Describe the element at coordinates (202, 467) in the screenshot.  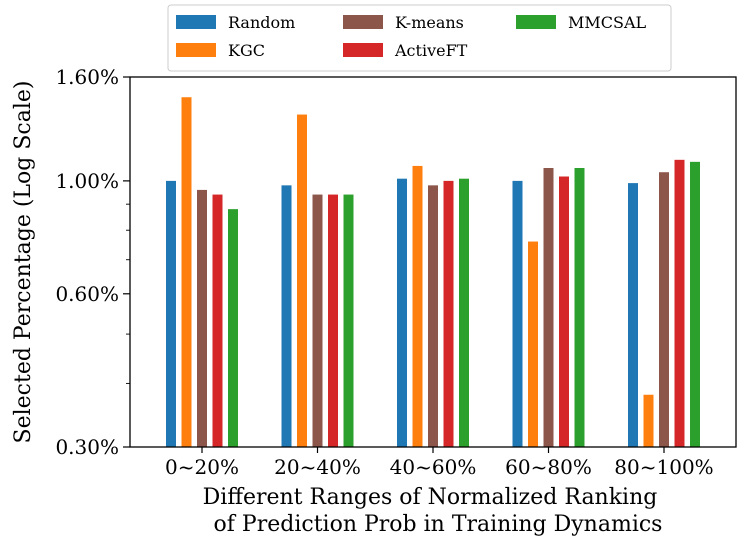
I see `x-tick-label: 0~20%` at that location.